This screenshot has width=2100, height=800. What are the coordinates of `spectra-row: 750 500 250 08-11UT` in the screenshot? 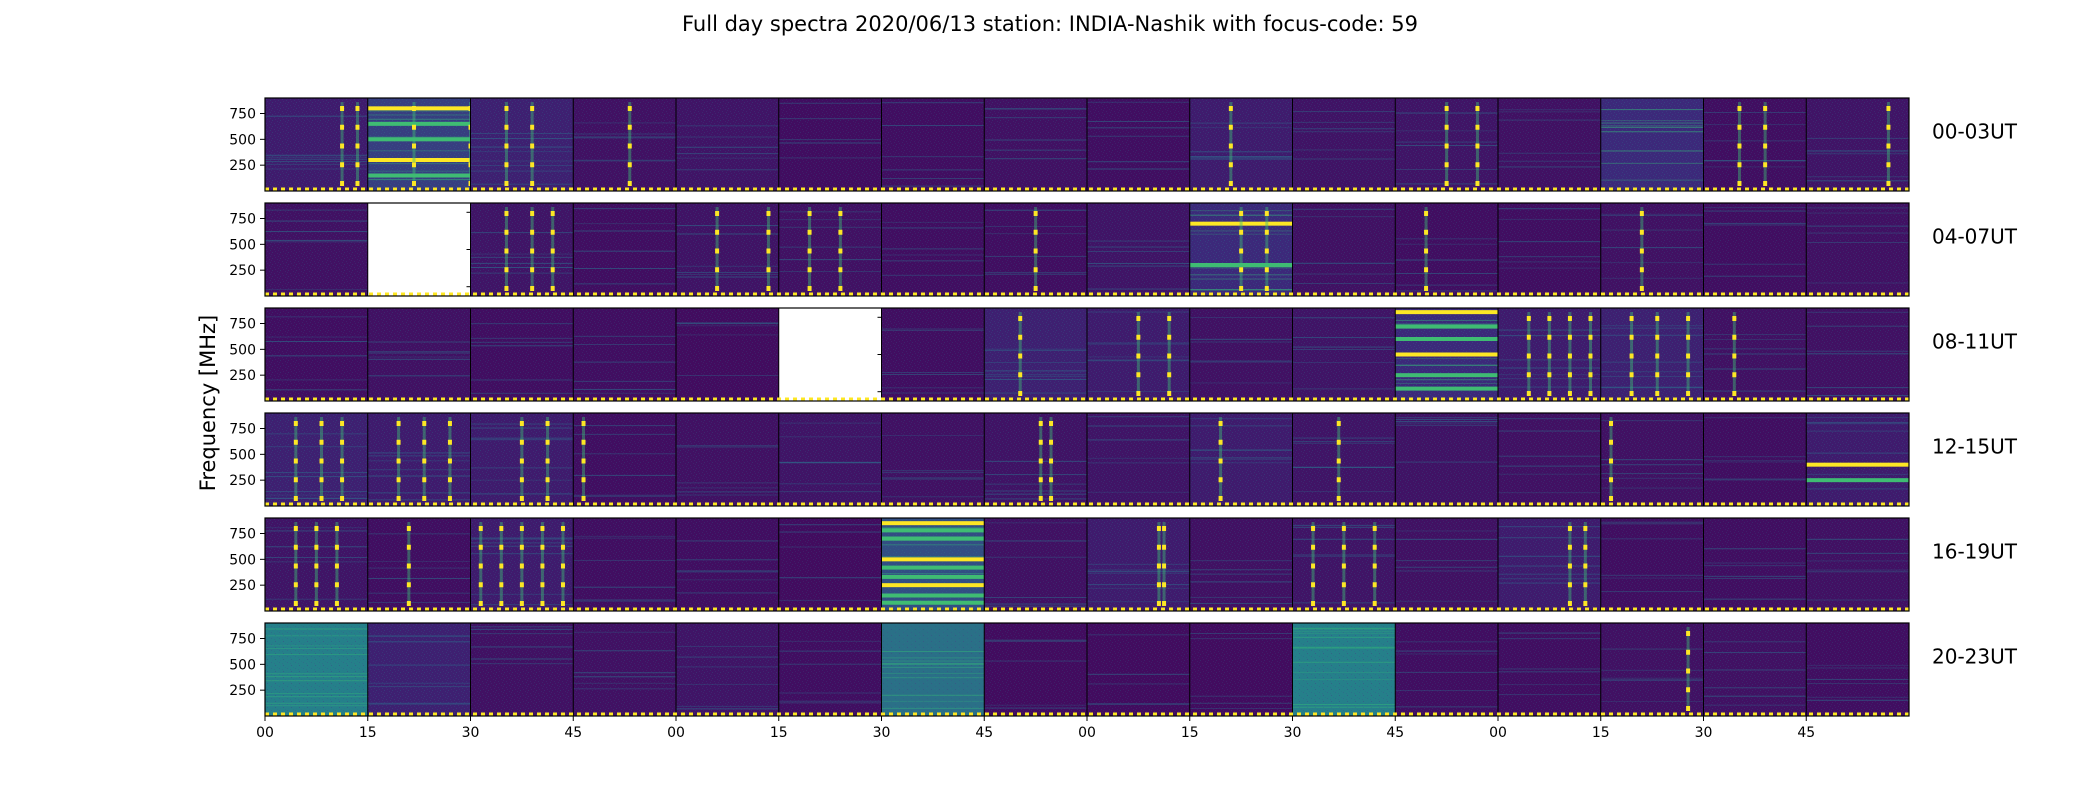 It's located at (1123, 354).